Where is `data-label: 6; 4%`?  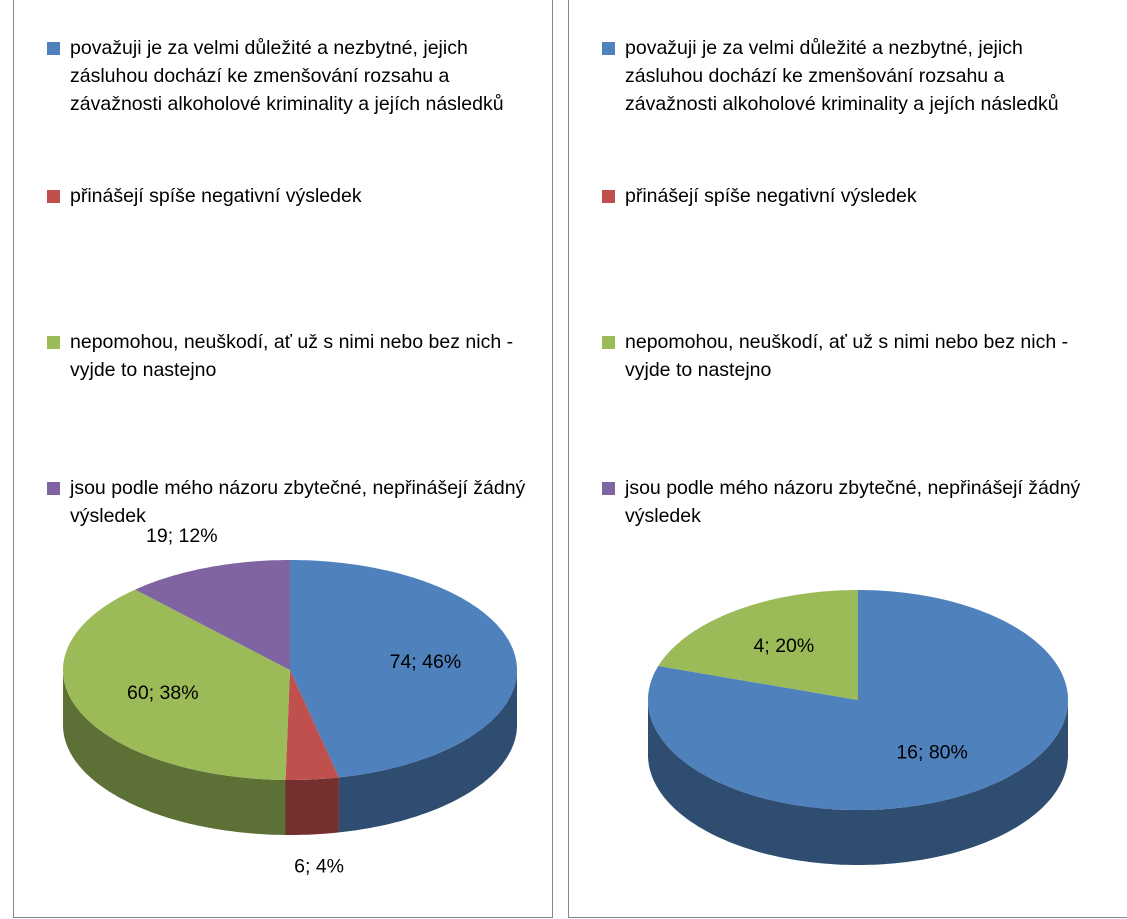 data-label: 6; 4% is located at coordinates (319, 866).